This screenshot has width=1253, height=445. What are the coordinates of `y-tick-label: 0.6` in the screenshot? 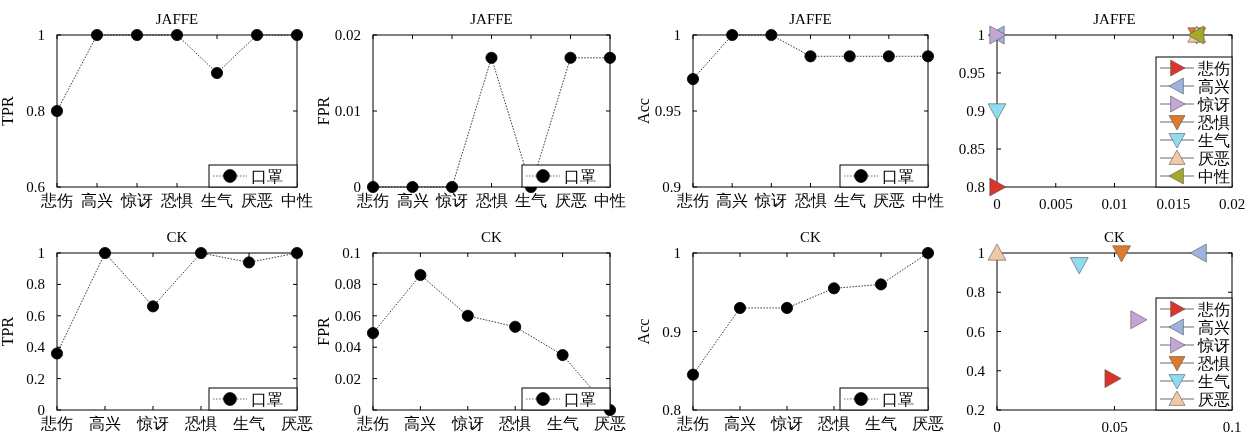 It's located at (36, 187).